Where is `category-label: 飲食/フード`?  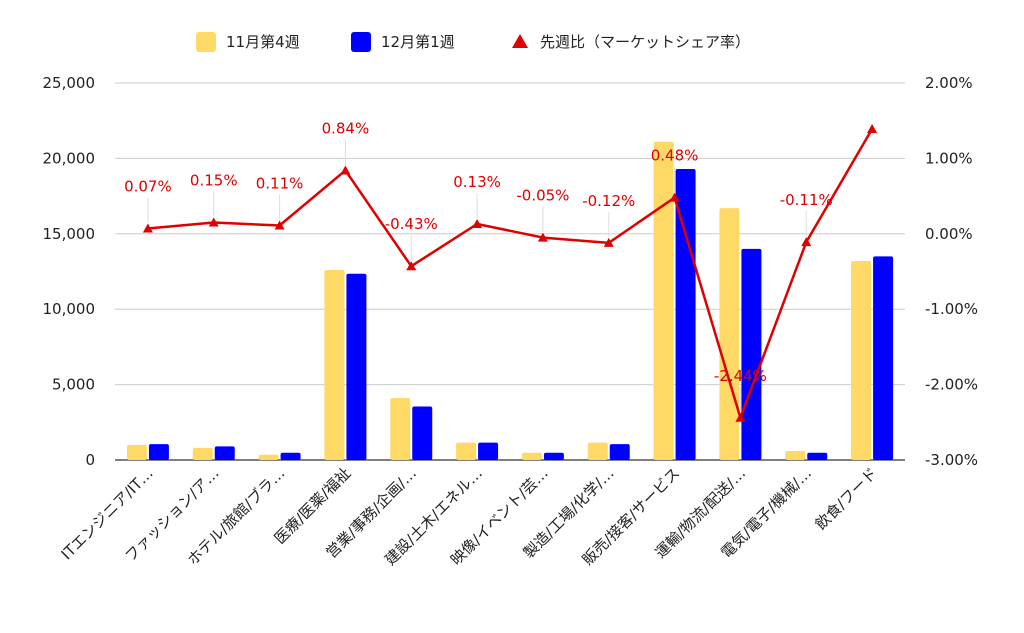
category-label: 飲食/フード is located at coordinates (846, 498).